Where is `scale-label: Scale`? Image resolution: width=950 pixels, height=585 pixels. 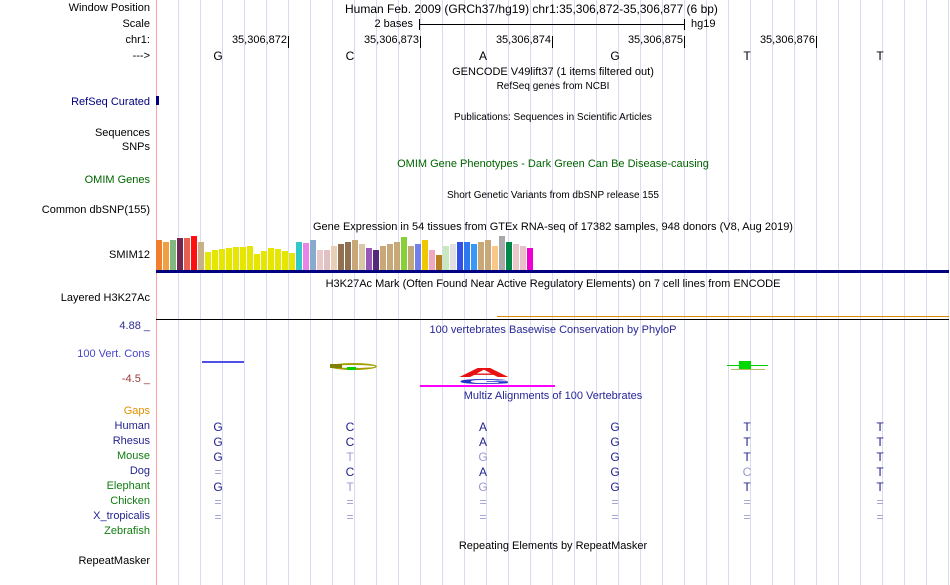
scale-label: Scale is located at coordinates (136, 24).